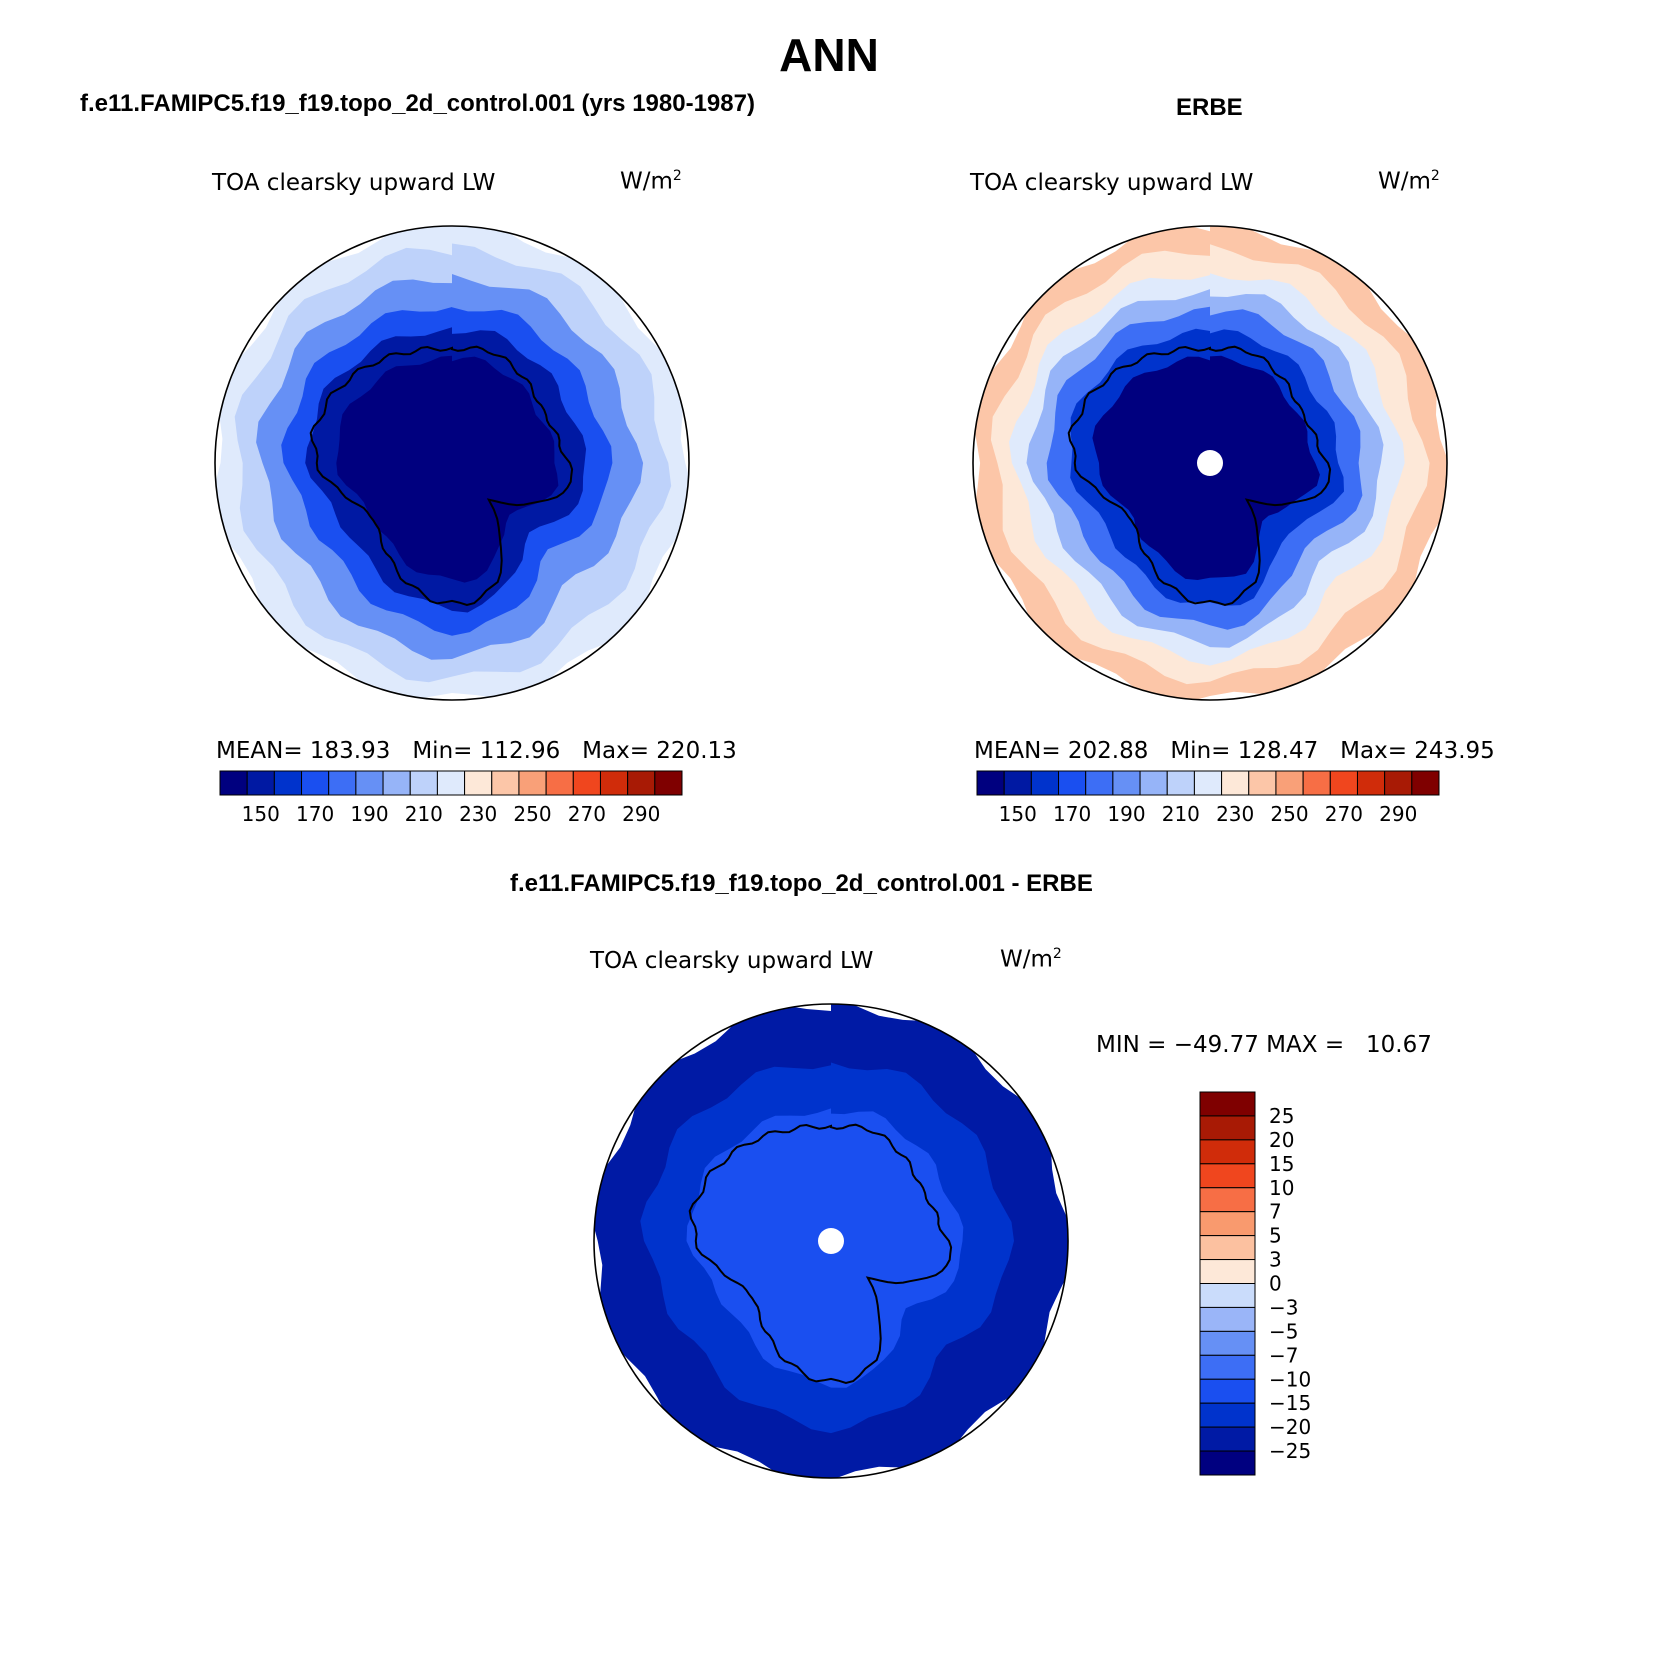 This screenshot has height=1661, width=1658. What do you see at coordinates (651, 181) in the screenshot?
I see `left-units-label: W/m2` at bounding box center [651, 181].